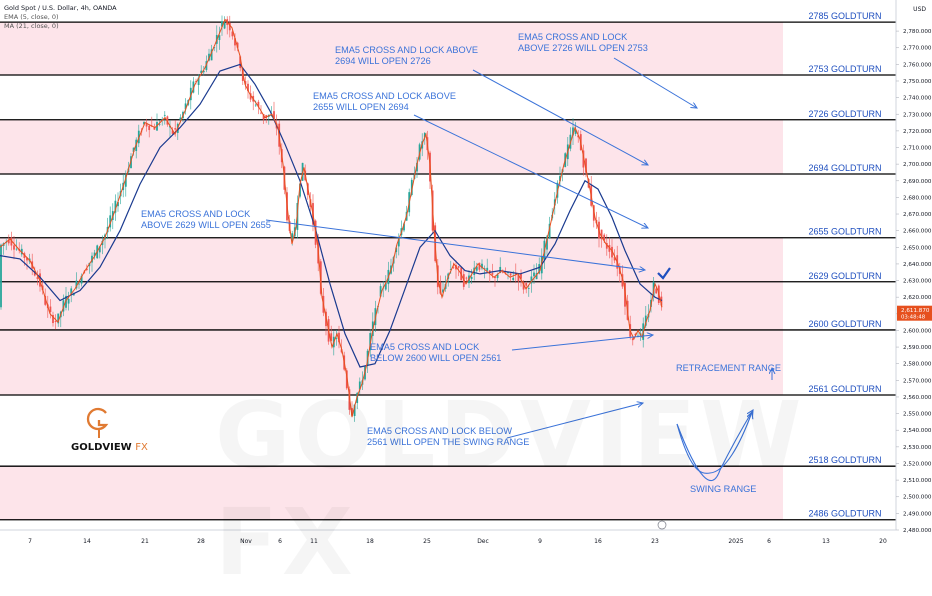 This screenshot has height=596, width=932. Describe the element at coordinates (30, 541) in the screenshot. I see `x-tick-label: 7` at that location.